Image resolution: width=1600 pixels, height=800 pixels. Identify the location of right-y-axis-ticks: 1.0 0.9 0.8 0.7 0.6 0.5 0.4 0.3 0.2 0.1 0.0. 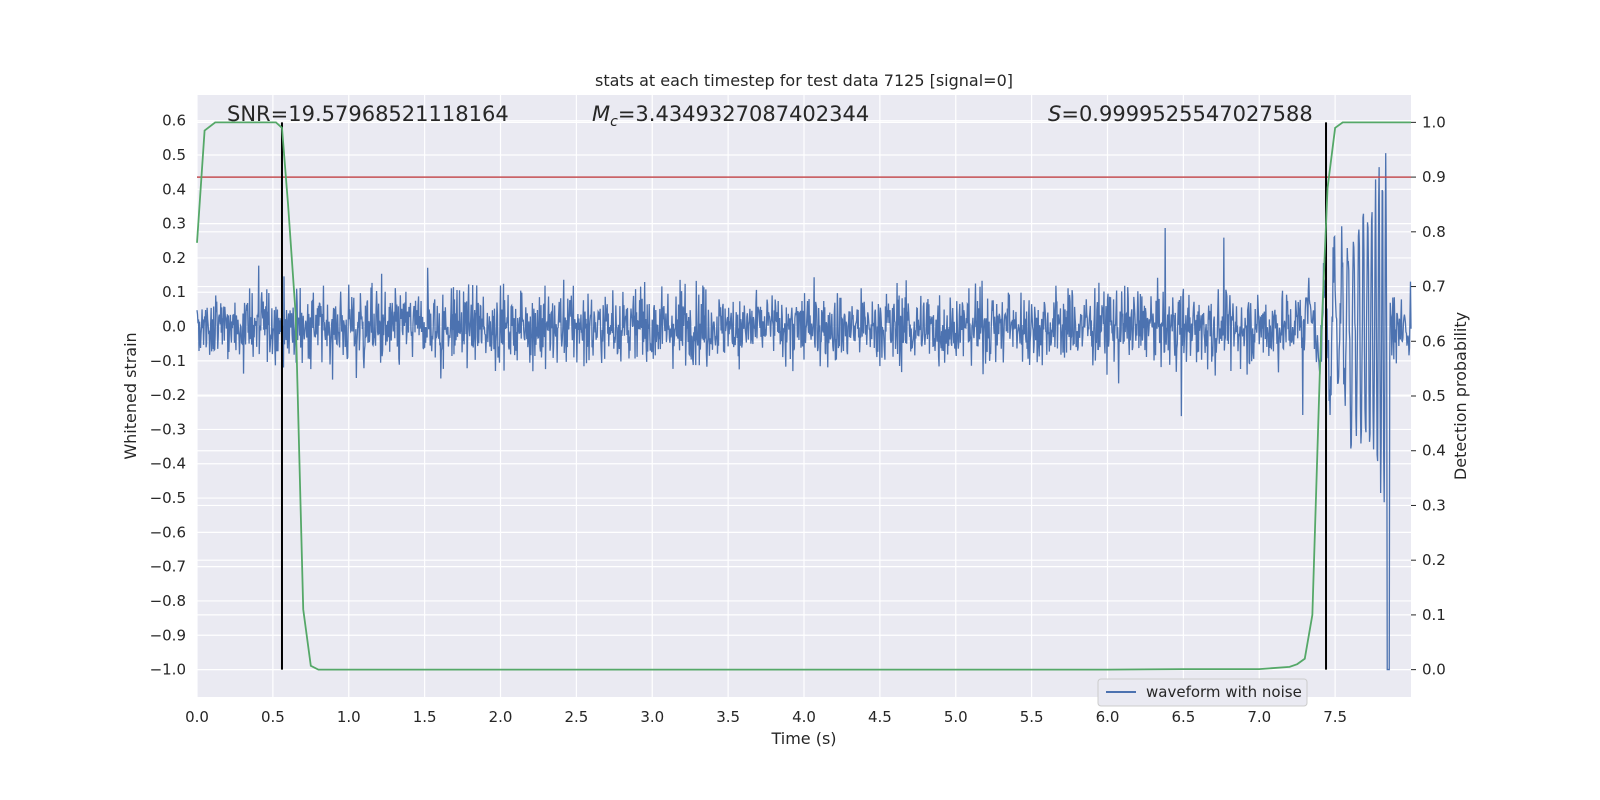
(1428, 396).